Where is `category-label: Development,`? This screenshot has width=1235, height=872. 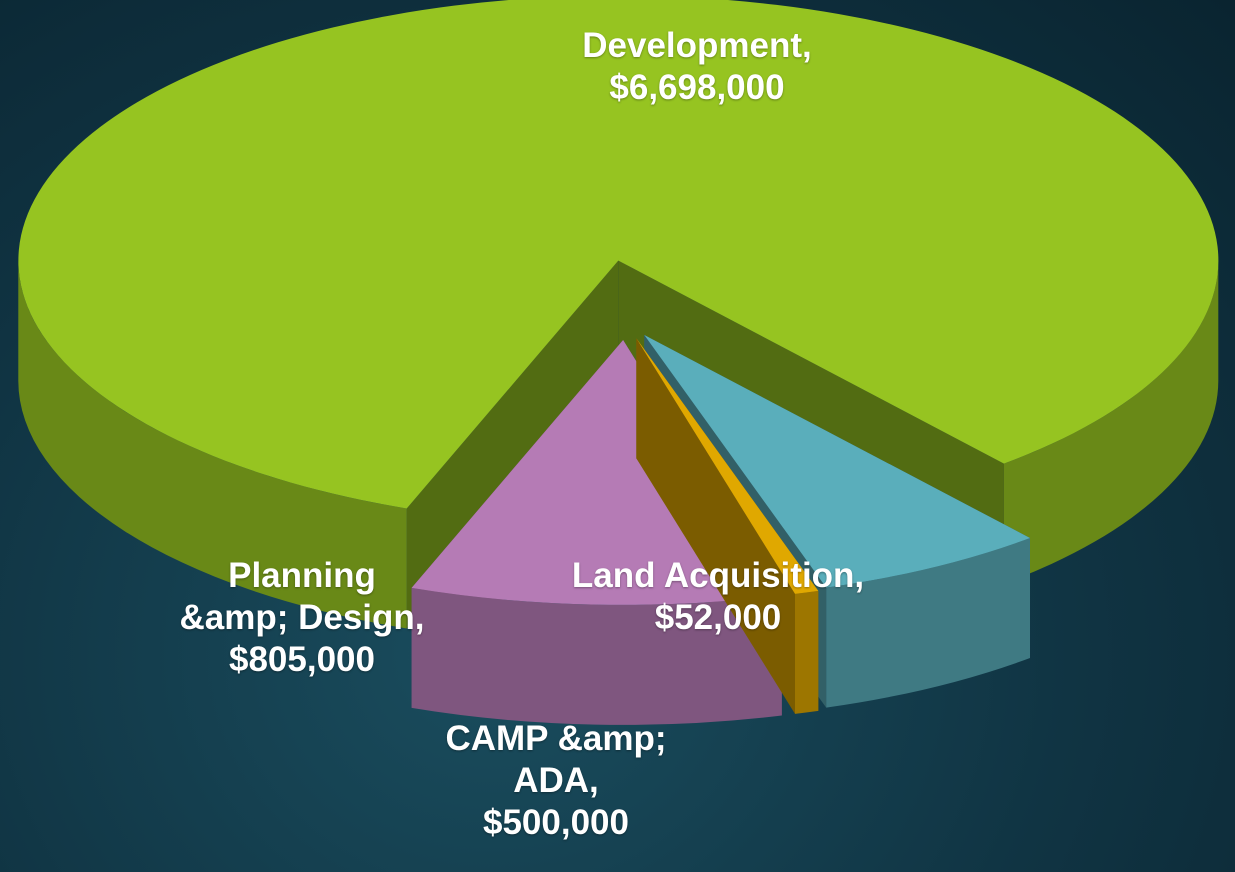
category-label: Development, is located at coordinates (697, 45).